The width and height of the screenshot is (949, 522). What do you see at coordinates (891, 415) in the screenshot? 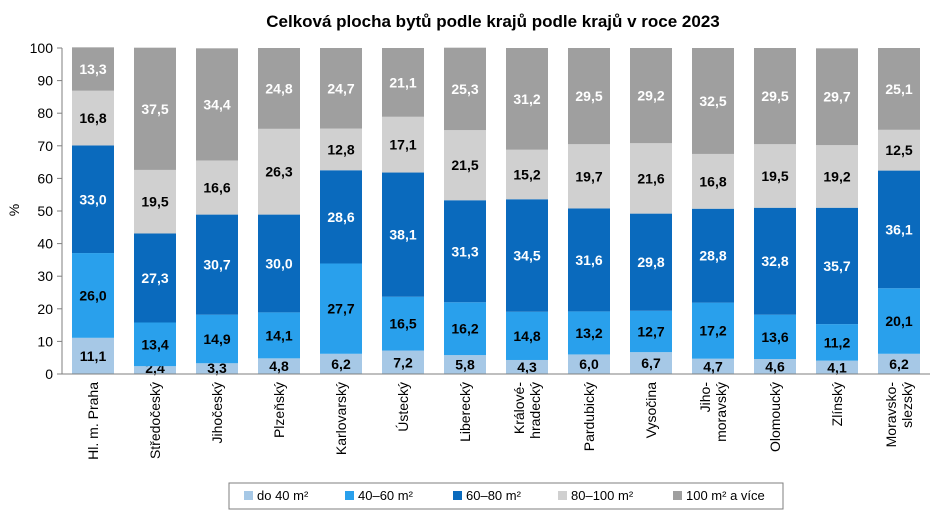
I see `category-label: Moravsko-` at bounding box center [891, 415].